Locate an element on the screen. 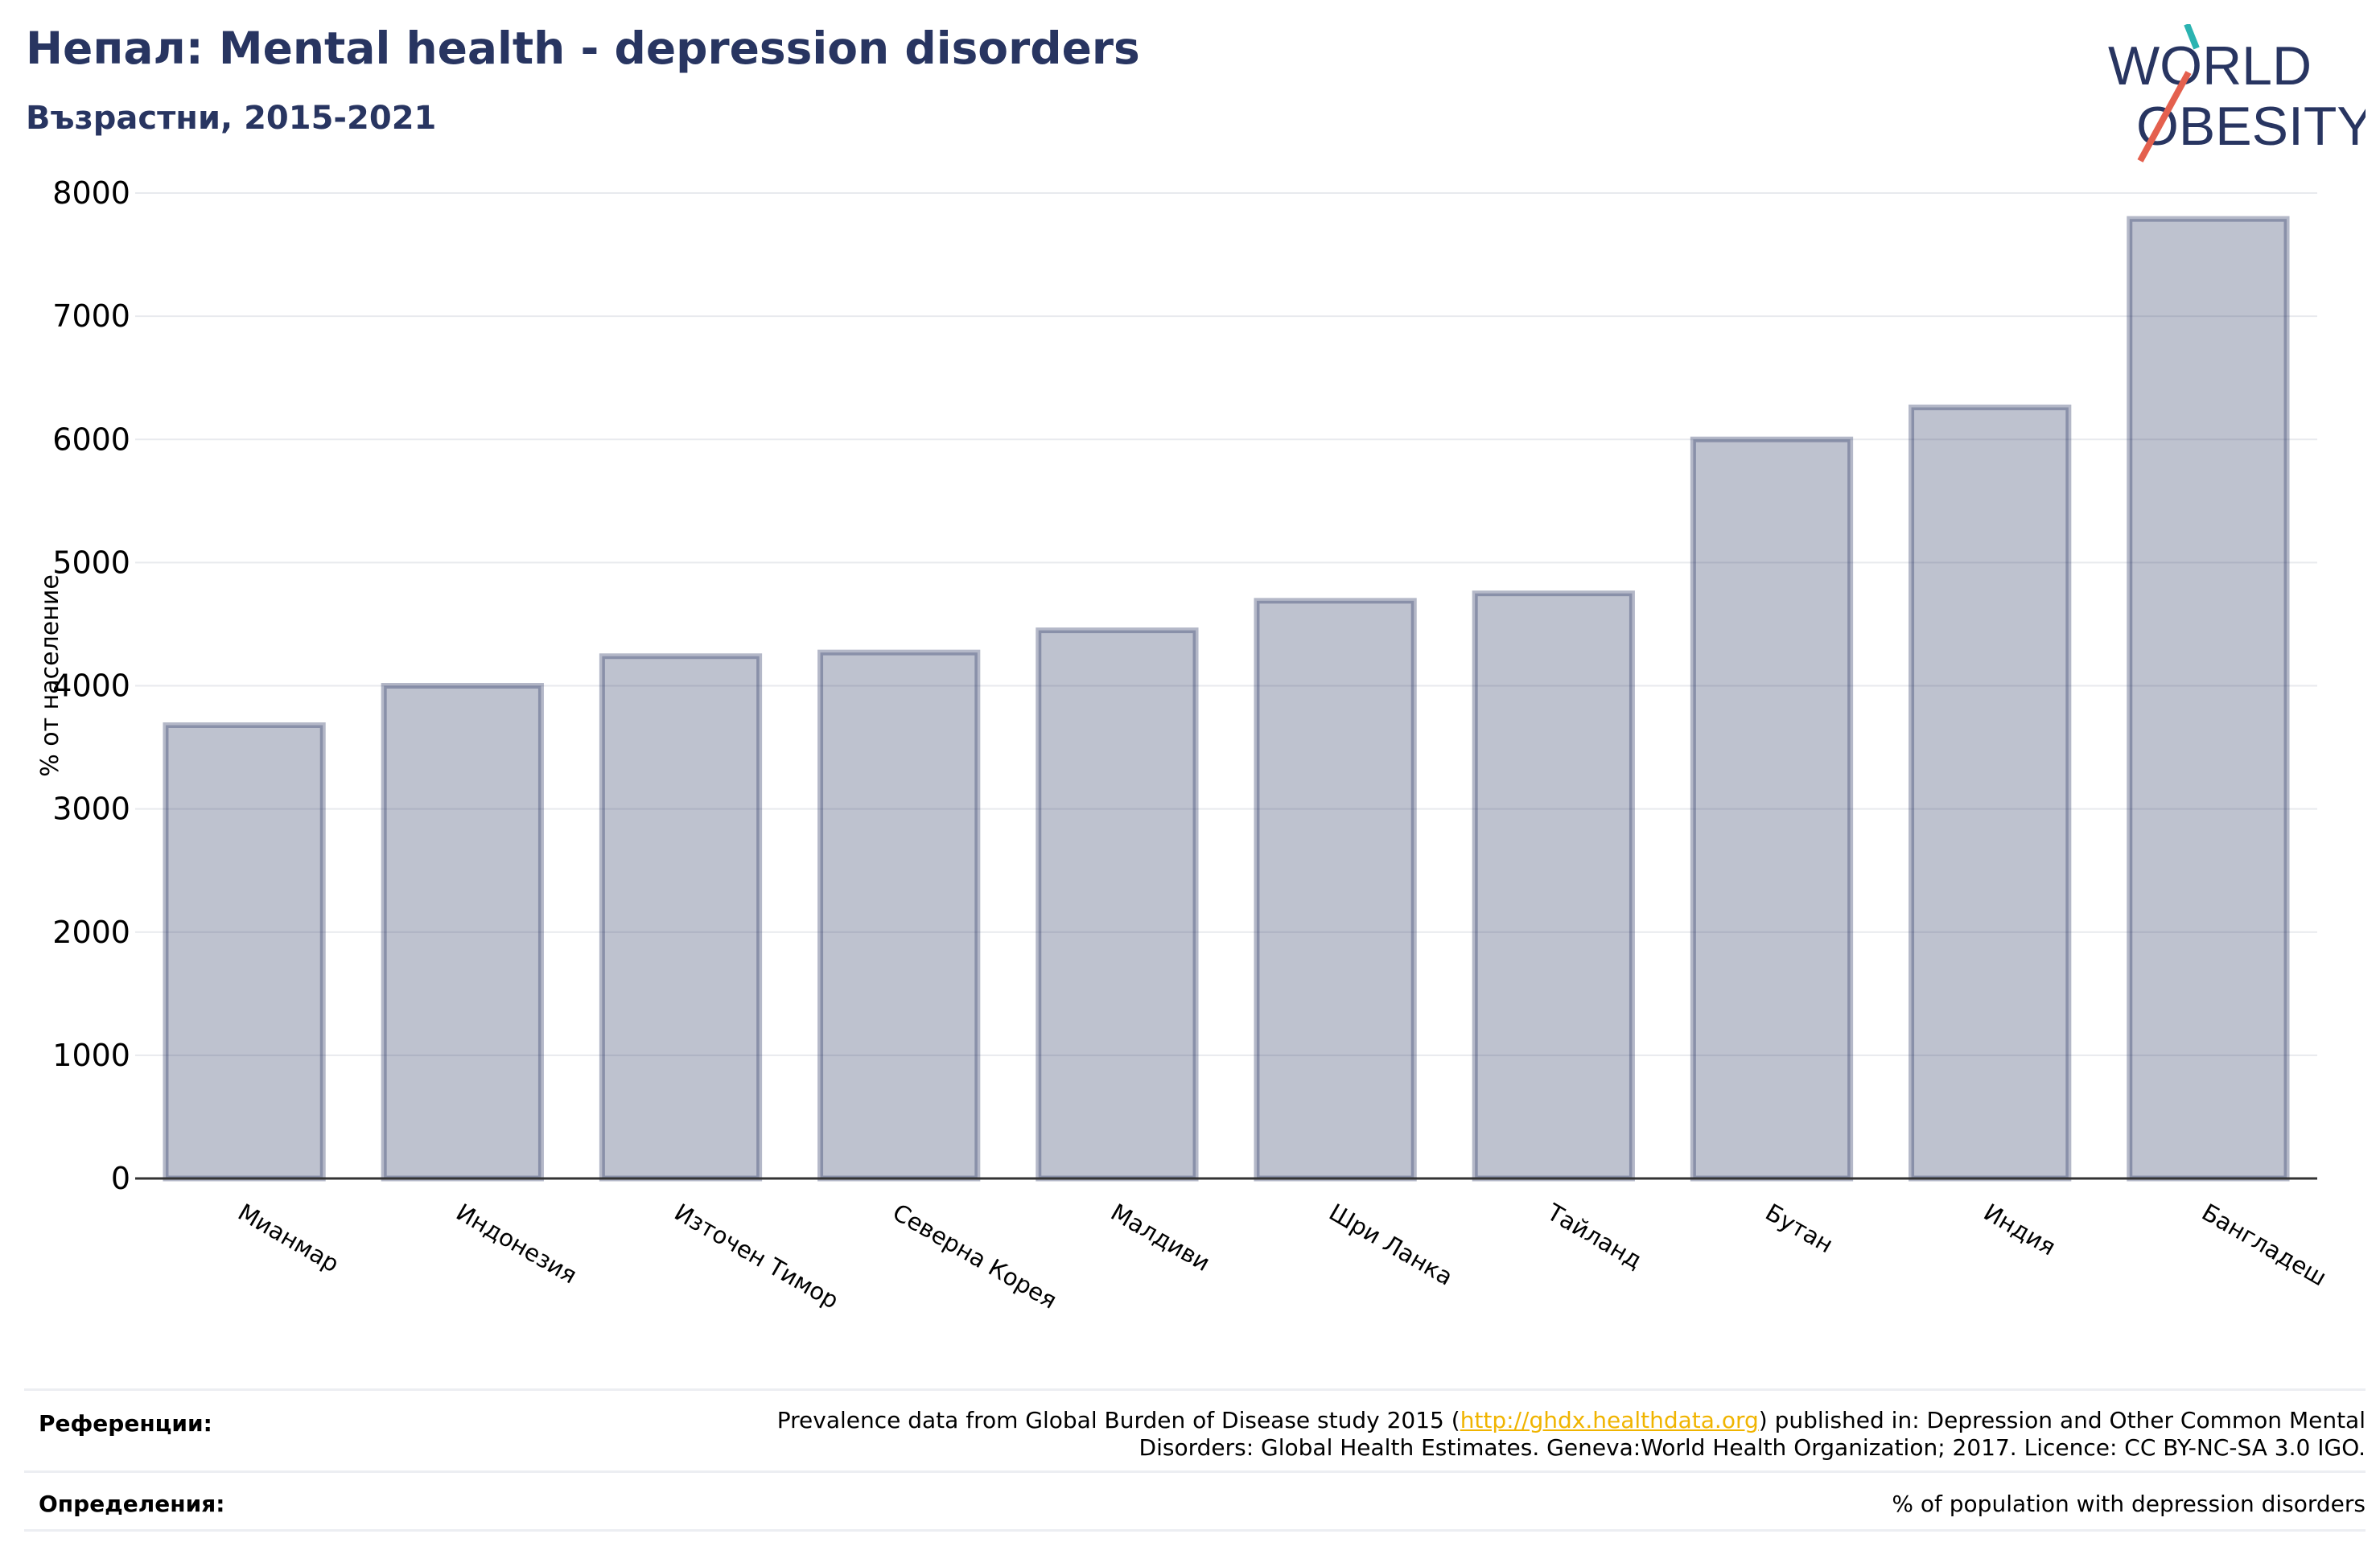 The height and width of the screenshot is (1567, 2380). x-tick-label: Бангладеш is located at coordinates (2264, 1246).